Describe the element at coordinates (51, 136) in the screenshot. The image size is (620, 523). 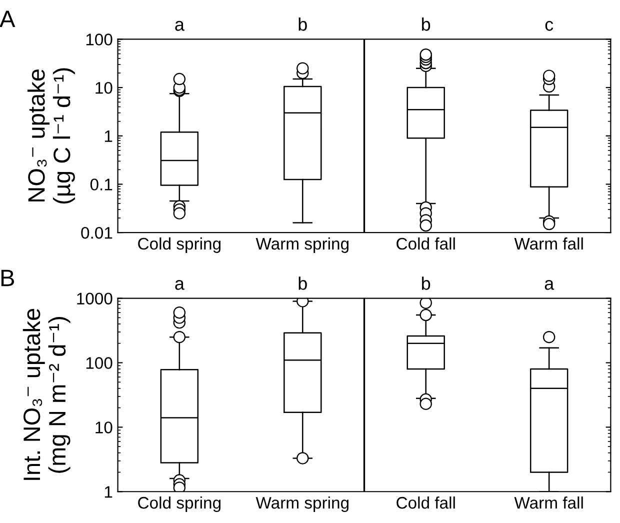
I see `y-axis-title: NO₃⁻ uptake (µg C l⁻¹ d⁻¹)` at that location.